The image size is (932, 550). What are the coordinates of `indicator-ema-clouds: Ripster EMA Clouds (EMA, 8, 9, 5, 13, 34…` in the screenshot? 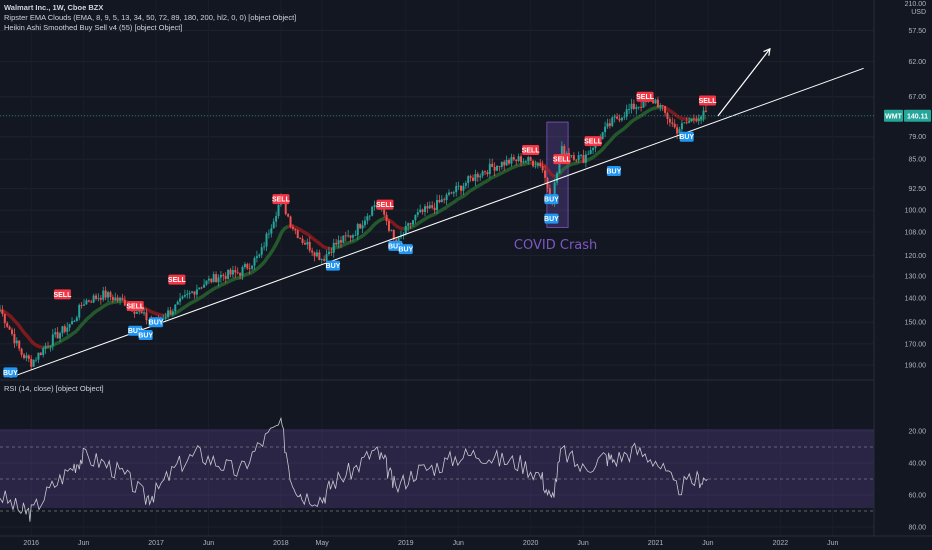 It's located at (150, 17).